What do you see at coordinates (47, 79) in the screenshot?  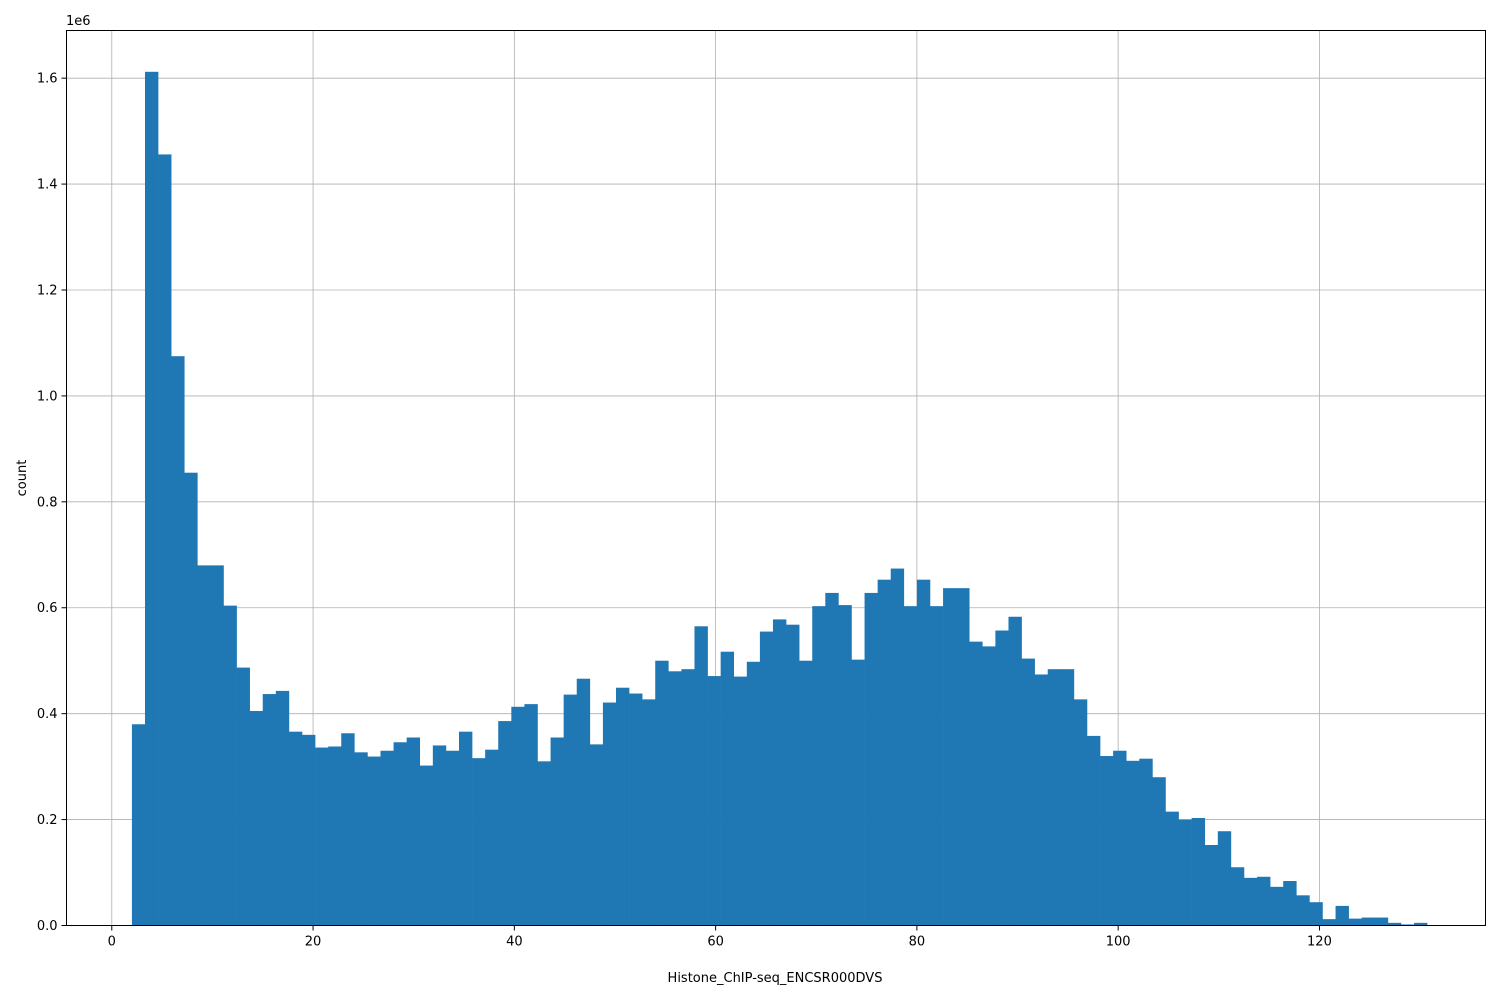 I see `y-tick-label: 1.6` at bounding box center [47, 79].